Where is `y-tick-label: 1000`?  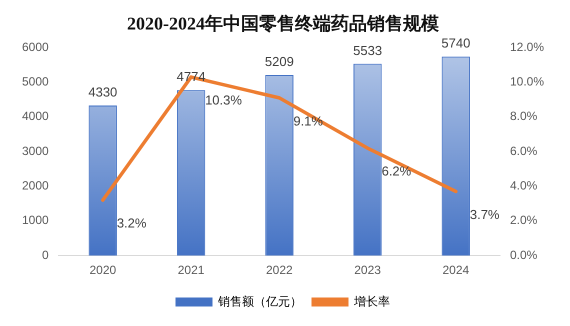 y-tick-label: 1000 is located at coordinates (36, 220).